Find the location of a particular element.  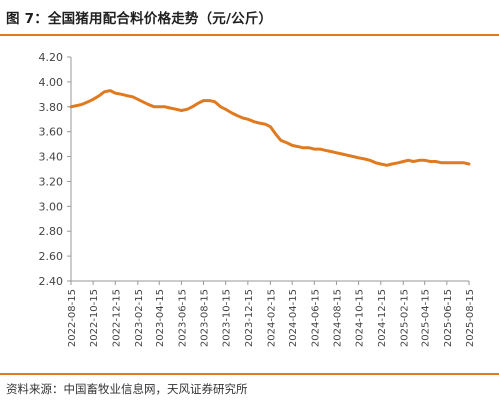

x-tick-label: 2022-10-15 is located at coordinates (94, 318).